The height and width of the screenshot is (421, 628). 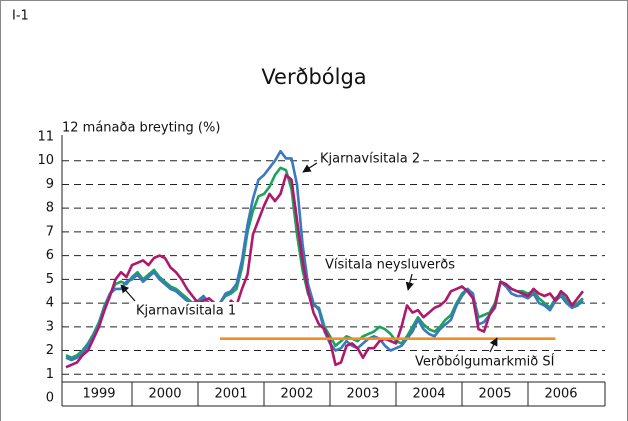 What do you see at coordinates (428, 394) in the screenshot?
I see `x-tick-label: 2004` at bounding box center [428, 394].